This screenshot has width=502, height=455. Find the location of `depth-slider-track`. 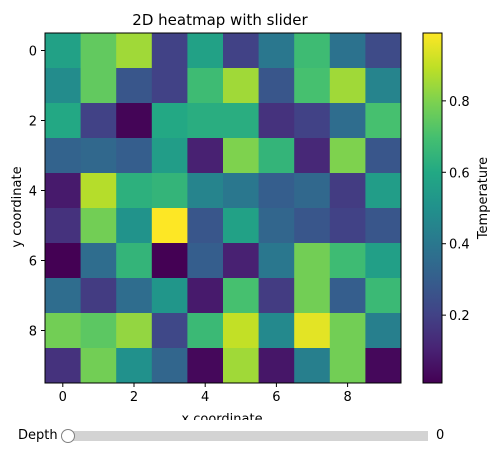

depth-slider-track is located at coordinates (244, 436).